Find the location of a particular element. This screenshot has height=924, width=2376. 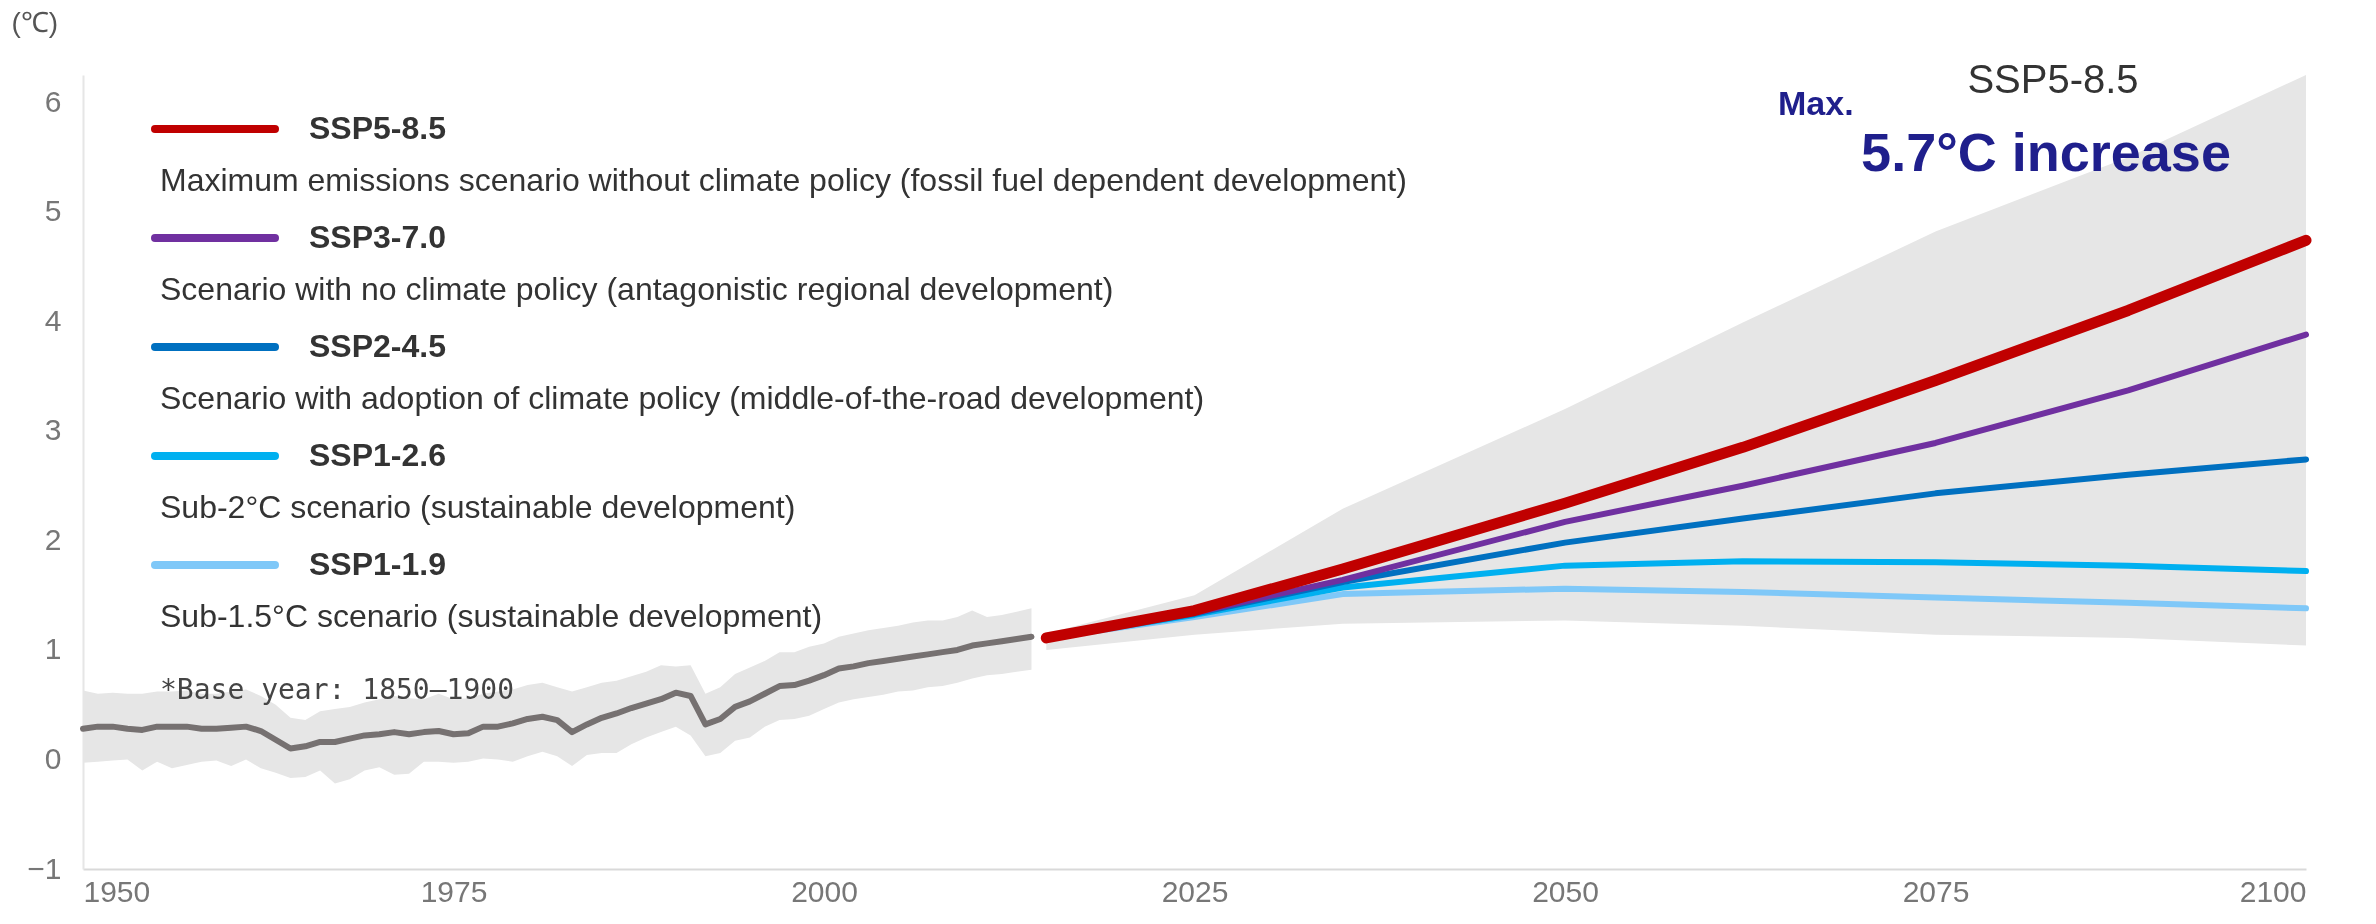

annotation: Sub-2°C scenario (sustainable development) is located at coordinates (478, 507).